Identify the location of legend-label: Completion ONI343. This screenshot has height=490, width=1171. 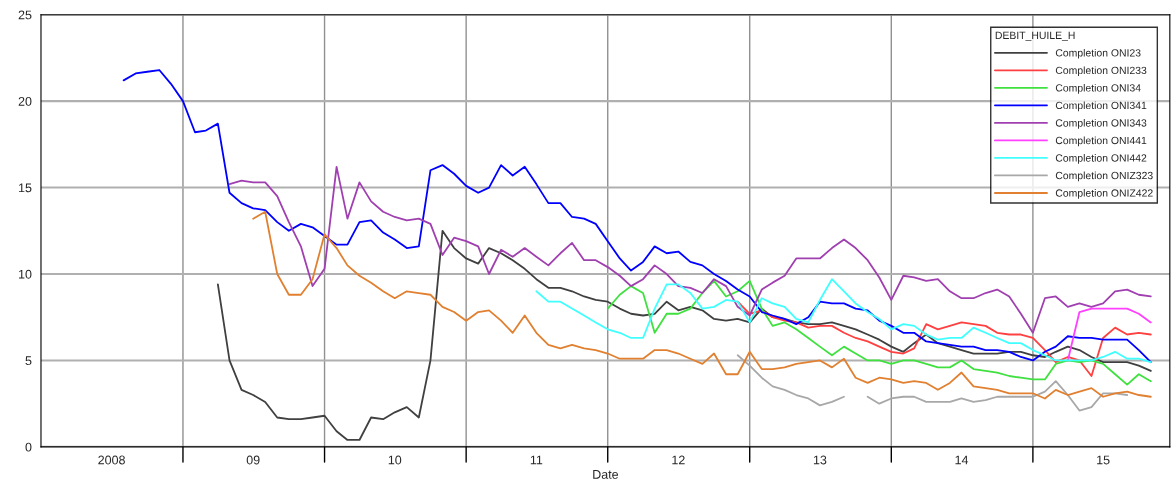
(1101, 123).